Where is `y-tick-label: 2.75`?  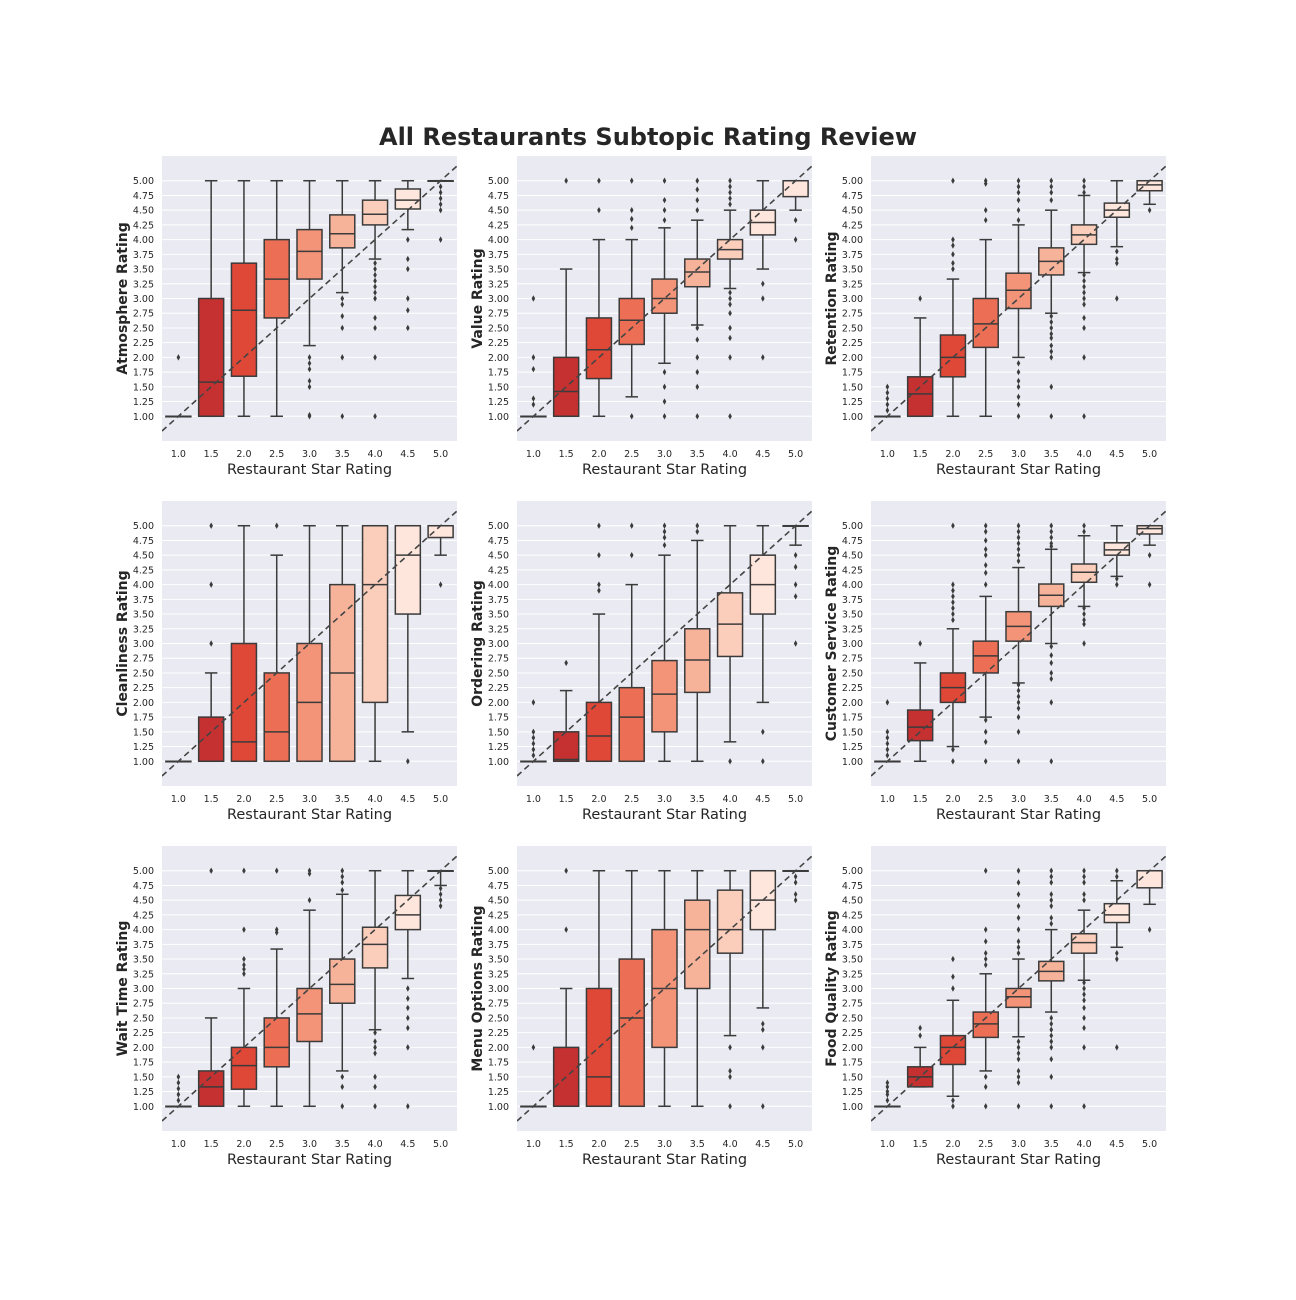 y-tick-label: 2.75 is located at coordinates (143, 1004).